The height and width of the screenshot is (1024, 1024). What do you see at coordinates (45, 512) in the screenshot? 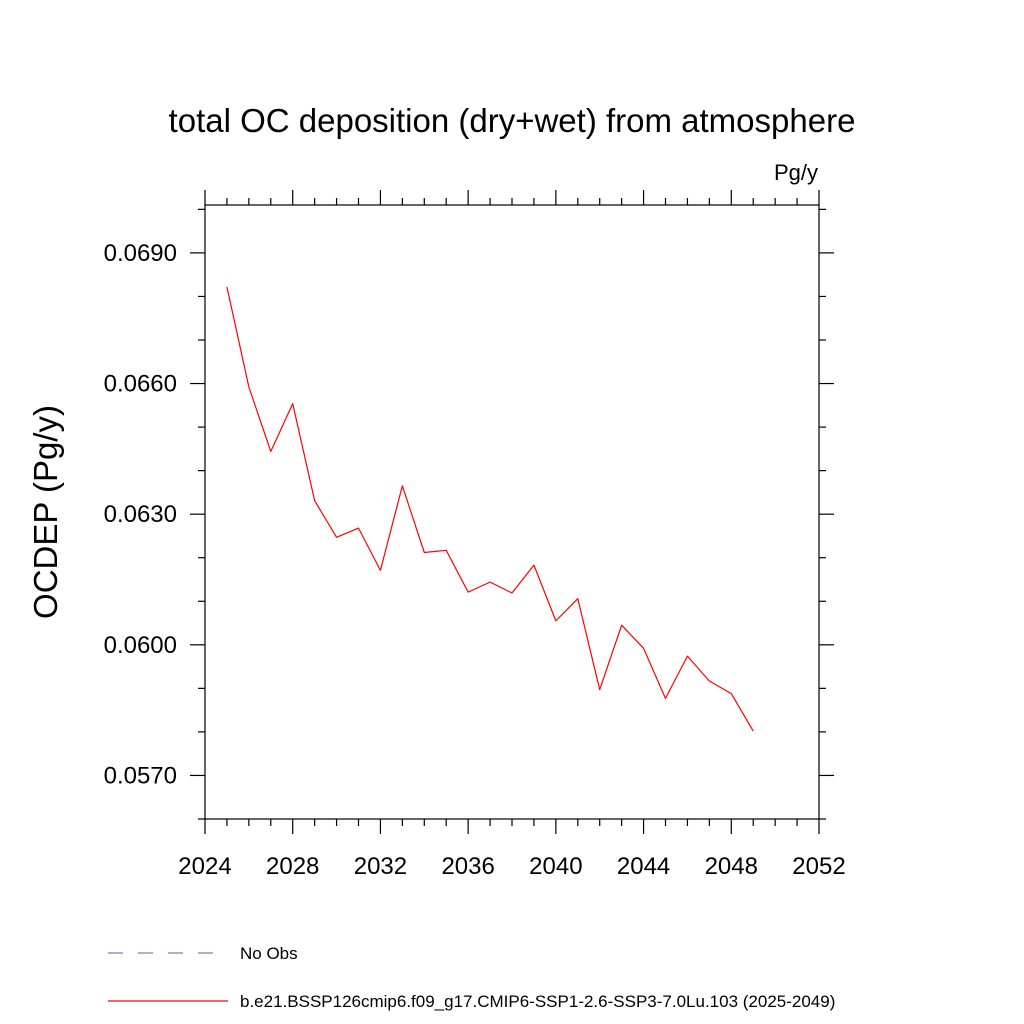
I see `y-axis-label: OCDEP (Pg/y)` at bounding box center [45, 512].